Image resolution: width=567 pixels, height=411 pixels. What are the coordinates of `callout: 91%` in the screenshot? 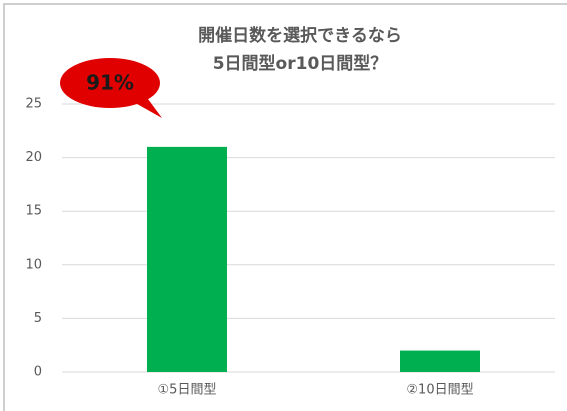 It's located at (111, 88).